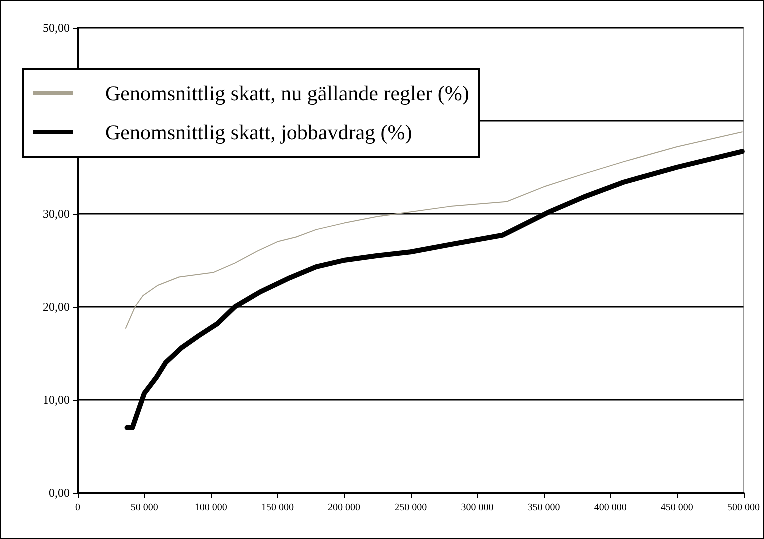 This screenshot has width=764, height=539. I want to click on y-tick-label: 30,00, so click(56, 214).